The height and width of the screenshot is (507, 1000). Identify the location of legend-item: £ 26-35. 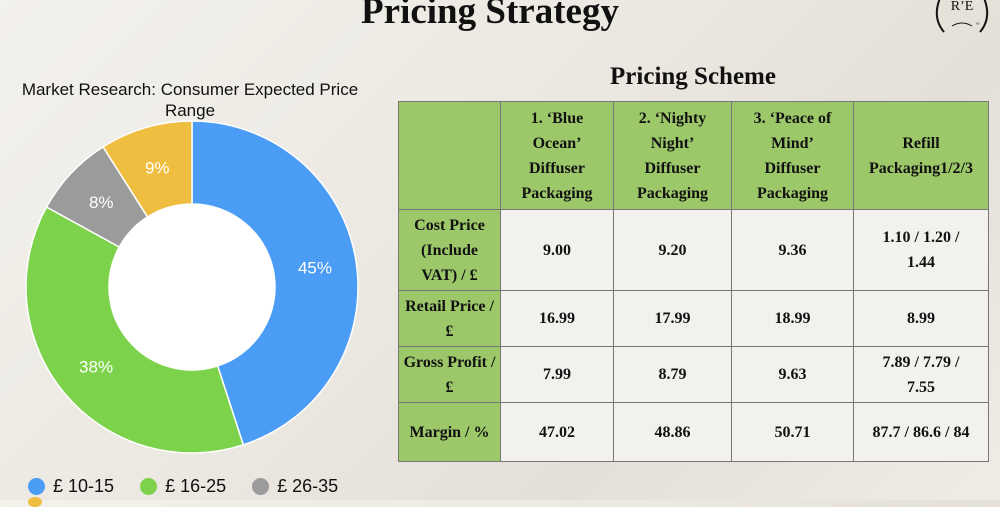
(295, 486).